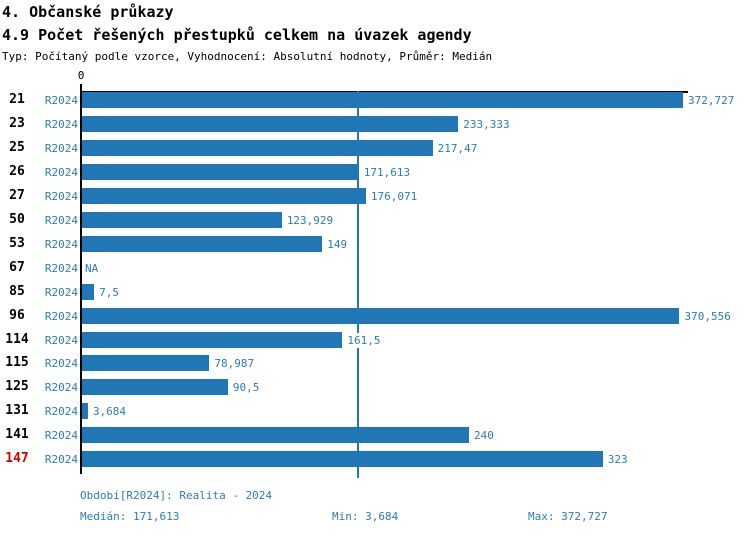  I want to click on bar-value-label: 171,613, so click(387, 172).